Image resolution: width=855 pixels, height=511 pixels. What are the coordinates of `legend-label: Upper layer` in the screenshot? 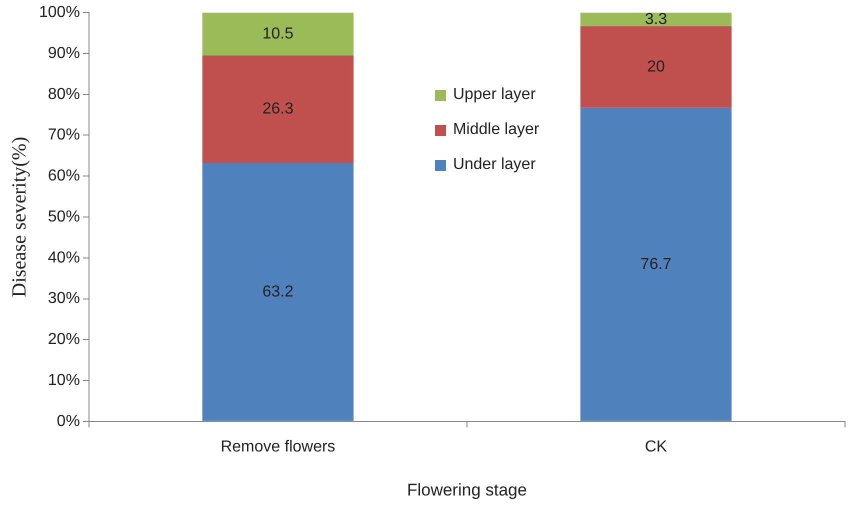 It's located at (494, 95).